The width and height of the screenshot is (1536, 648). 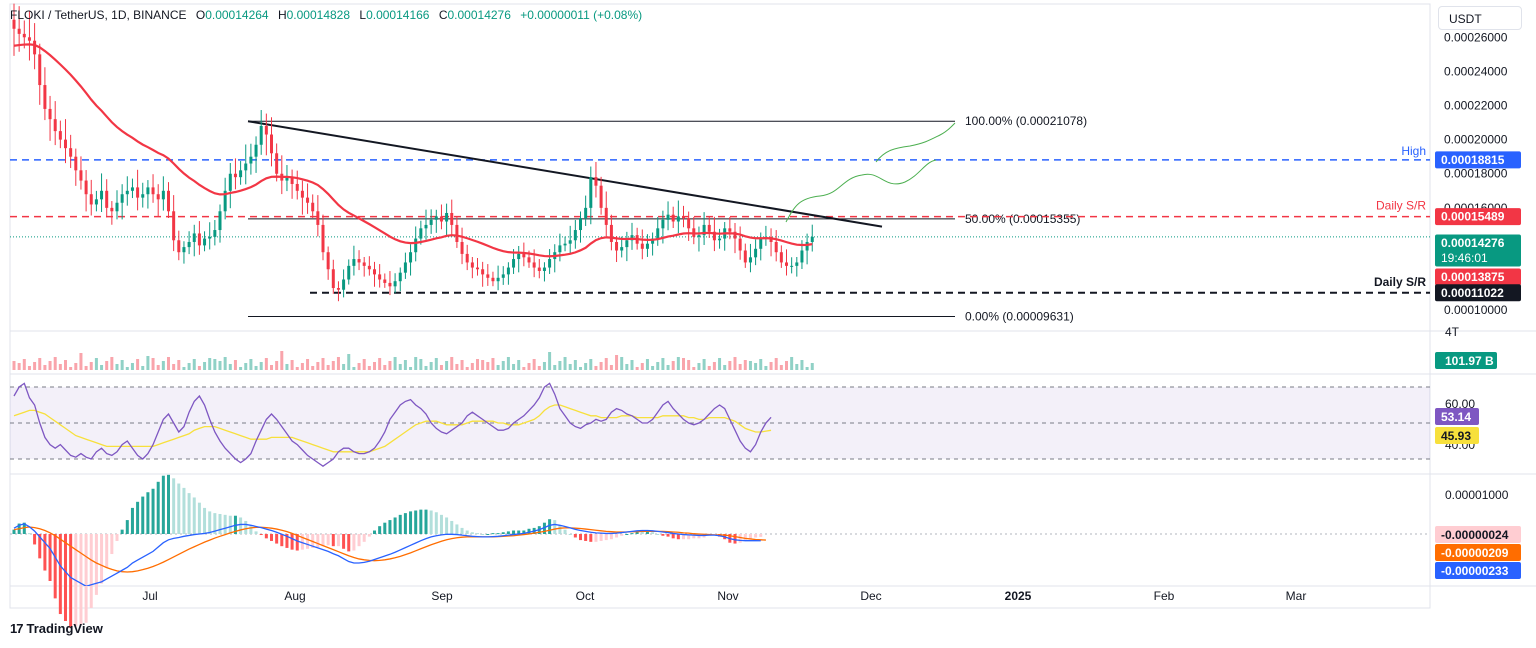 I want to click on low-value: 0.00014166, so click(x=398, y=15).